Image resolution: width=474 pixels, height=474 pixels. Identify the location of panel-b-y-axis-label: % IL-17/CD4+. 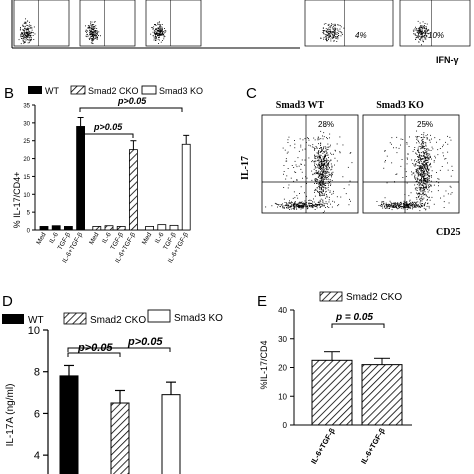
(17, 200).